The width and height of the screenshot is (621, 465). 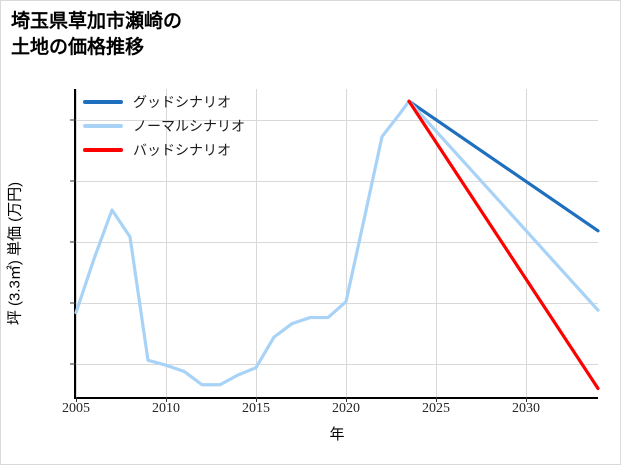 I want to click on x-tick-label: 2010, so click(x=166, y=408).